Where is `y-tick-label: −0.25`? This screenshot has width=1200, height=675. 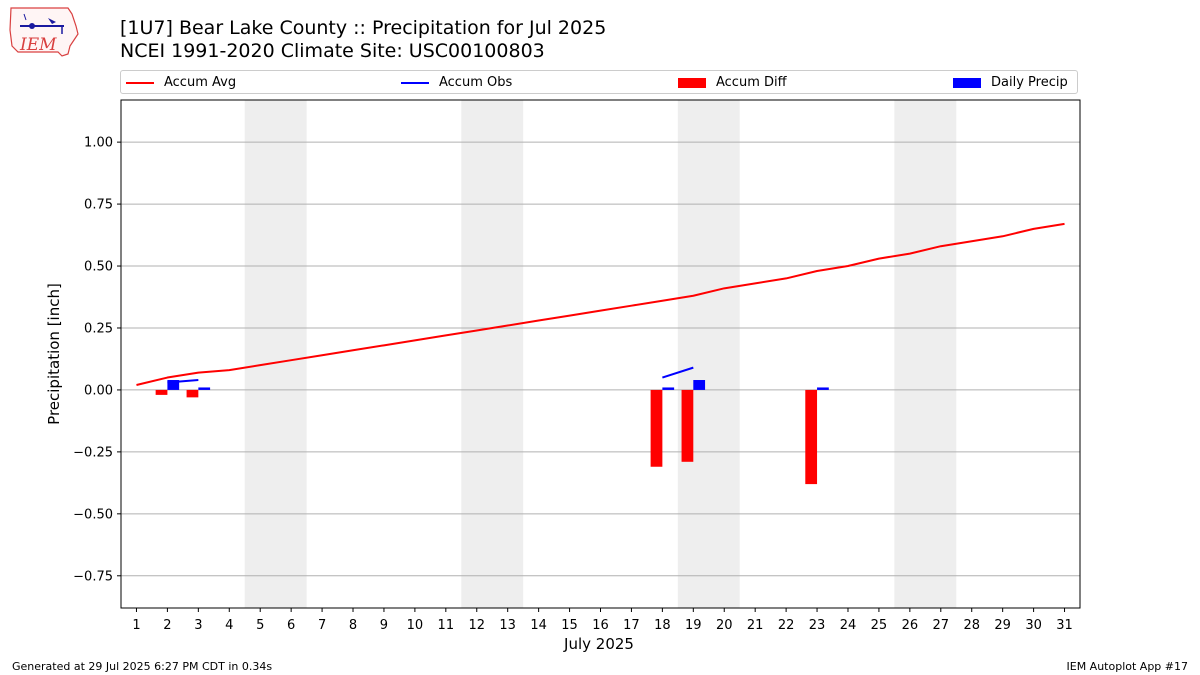
y-tick-label: −0.25 is located at coordinates (93, 452).